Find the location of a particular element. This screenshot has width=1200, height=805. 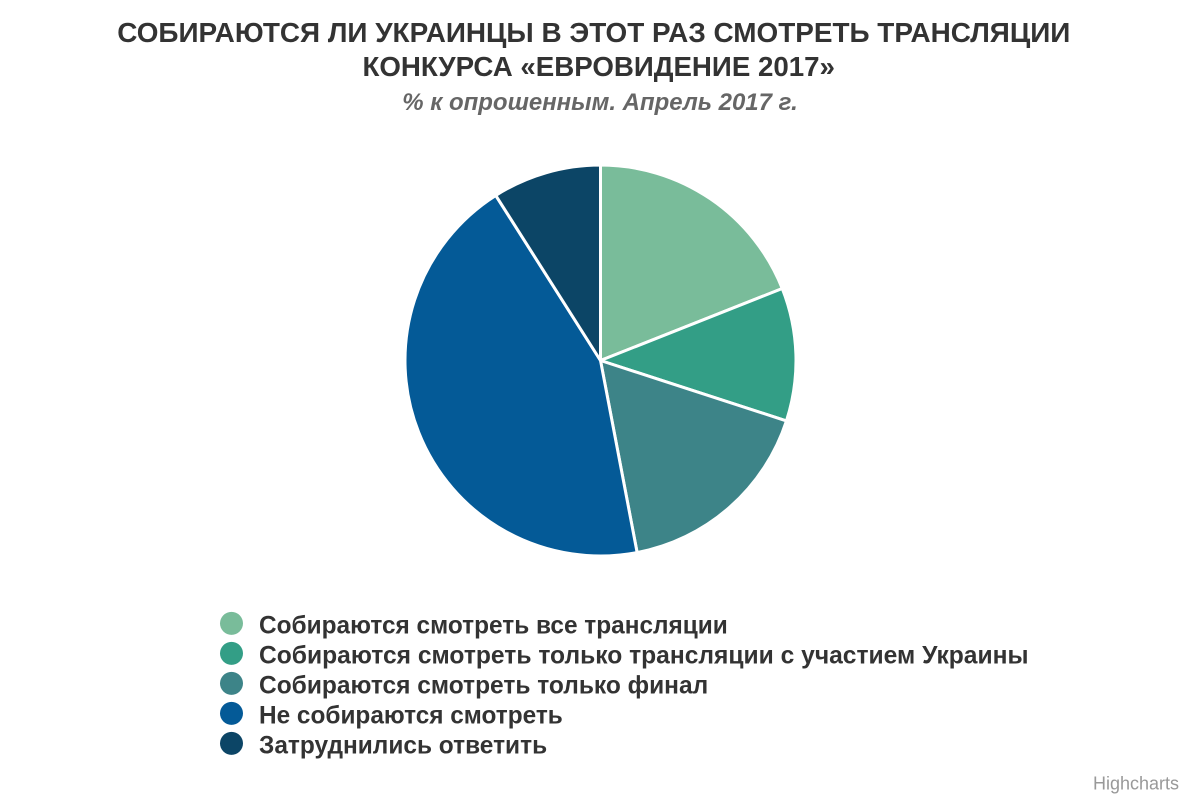

svg-text: Не собираются смотреть is located at coordinates (411, 715).